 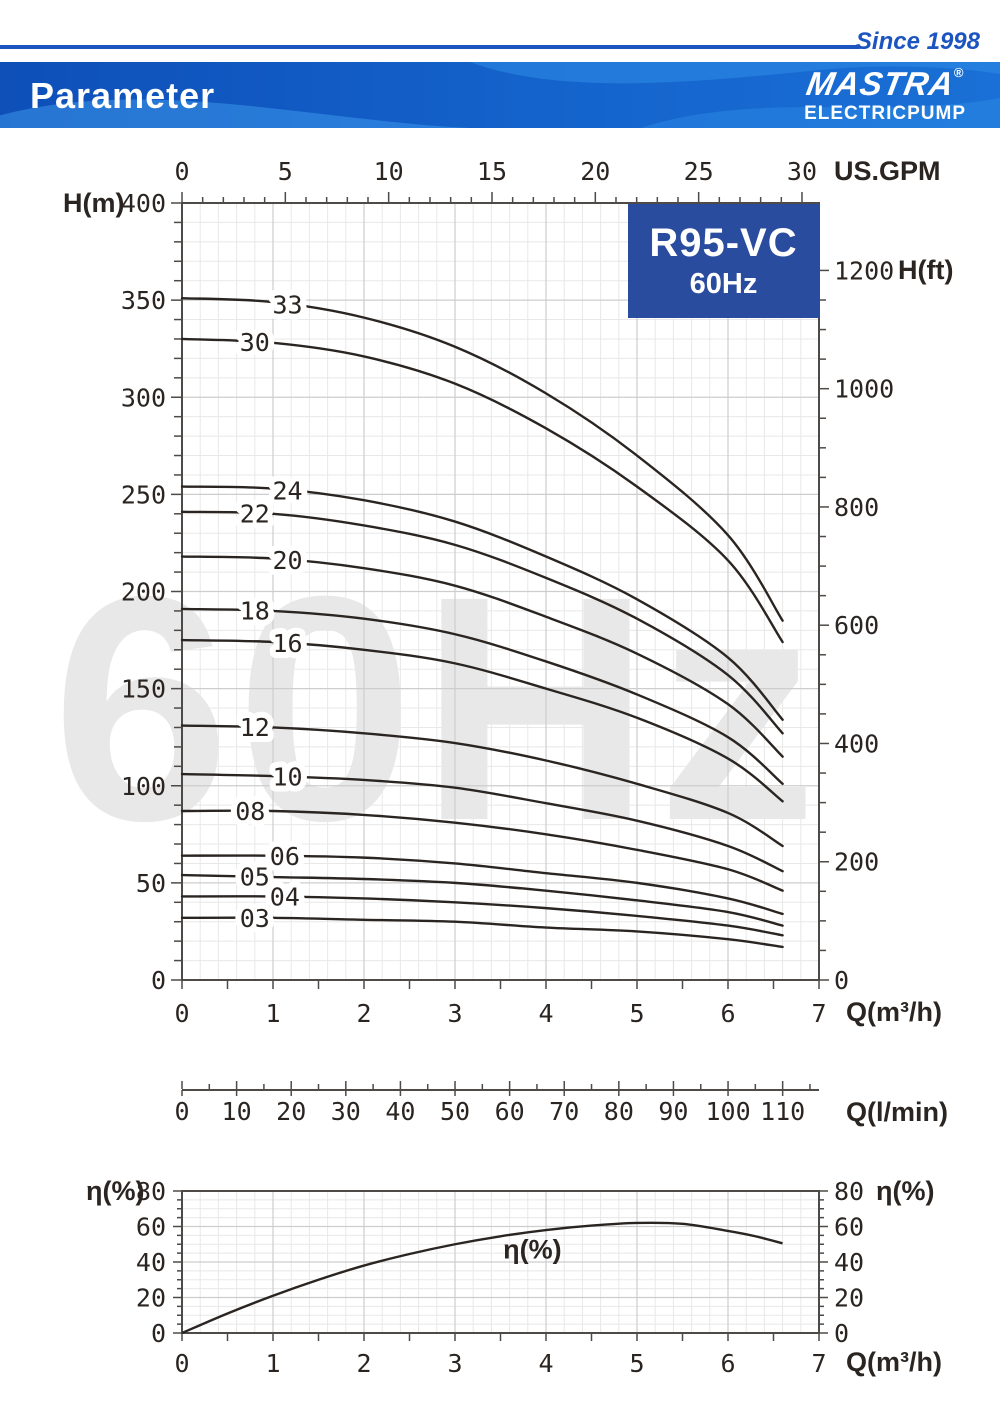 What do you see at coordinates (958, 72) in the screenshot?
I see `registered-mark-icon: ®` at bounding box center [958, 72].